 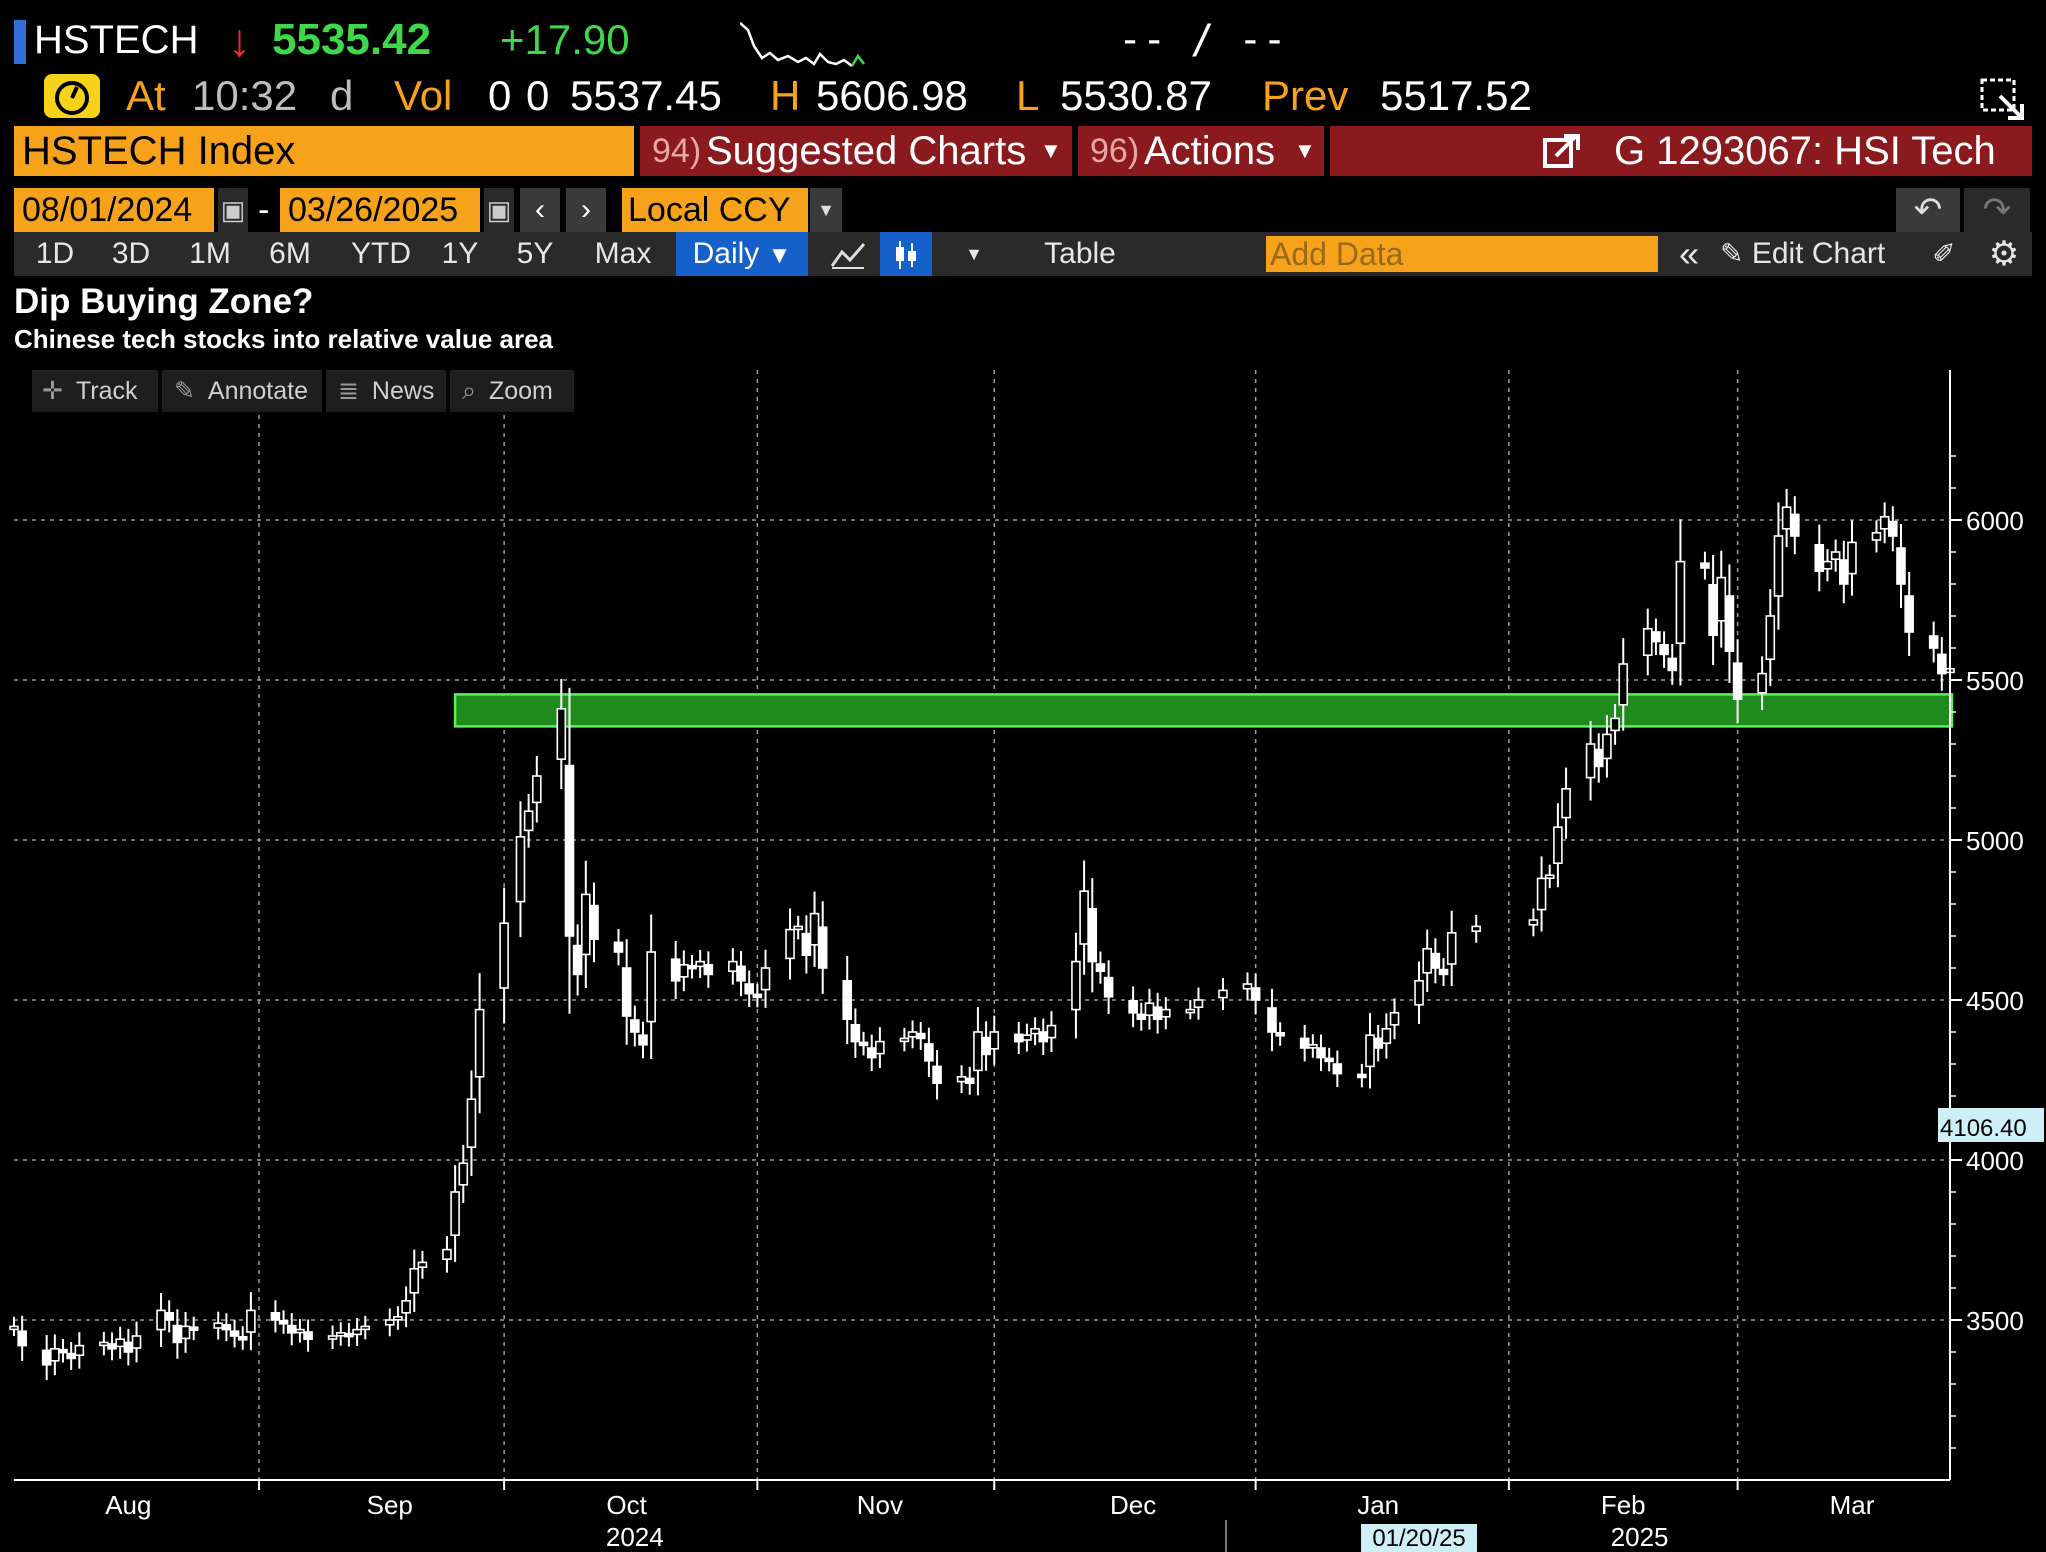 What do you see at coordinates (239, 40) in the screenshot?
I see `down-arrow-icon: ↓` at bounding box center [239, 40].